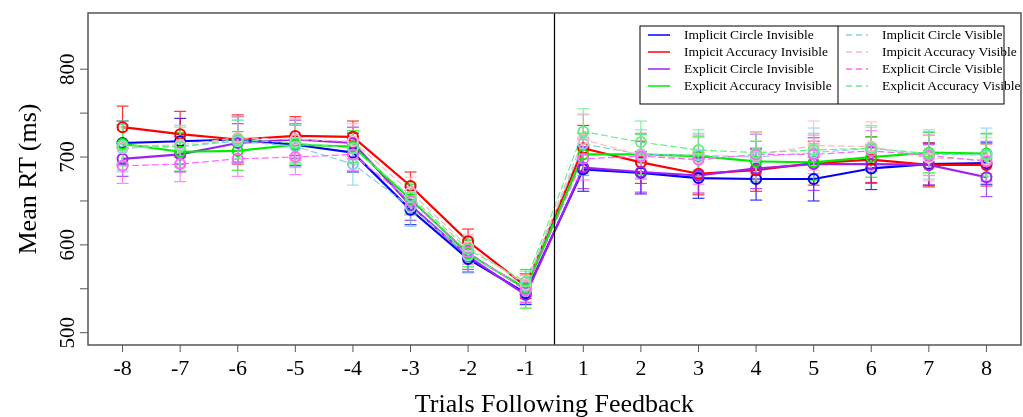 The image size is (1023, 417). I want to click on x-tick-label: -2, so click(468, 367).